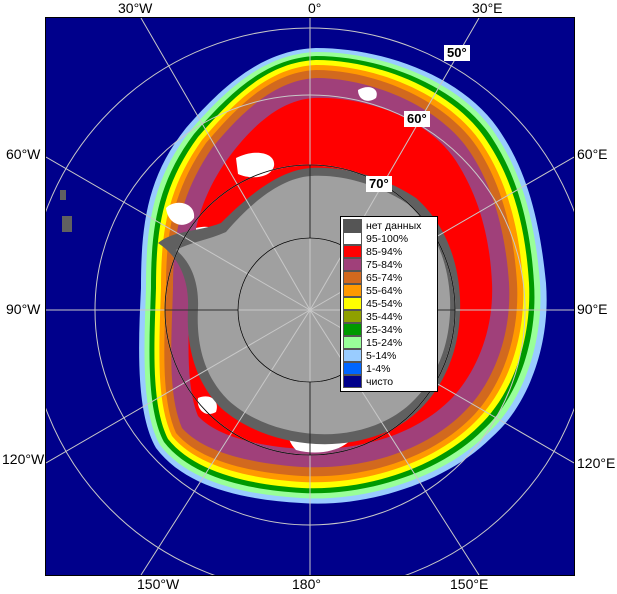  Describe the element at coordinates (23, 309) in the screenshot. I see `lon-label-90w: 90°W` at that location.